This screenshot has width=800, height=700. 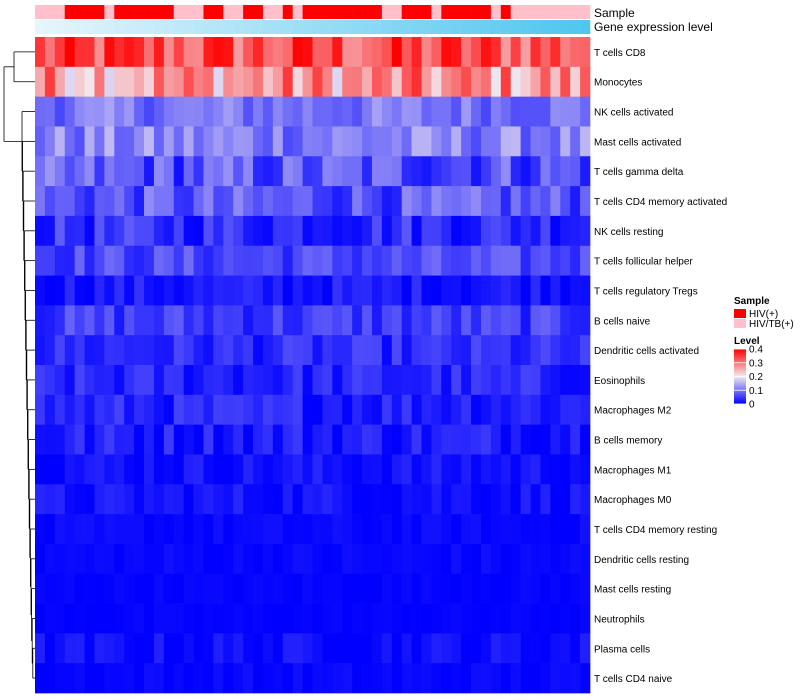 I want to click on level-legend: Level 0.4 0.3 0.2 0.1 0, so click(x=748, y=373).